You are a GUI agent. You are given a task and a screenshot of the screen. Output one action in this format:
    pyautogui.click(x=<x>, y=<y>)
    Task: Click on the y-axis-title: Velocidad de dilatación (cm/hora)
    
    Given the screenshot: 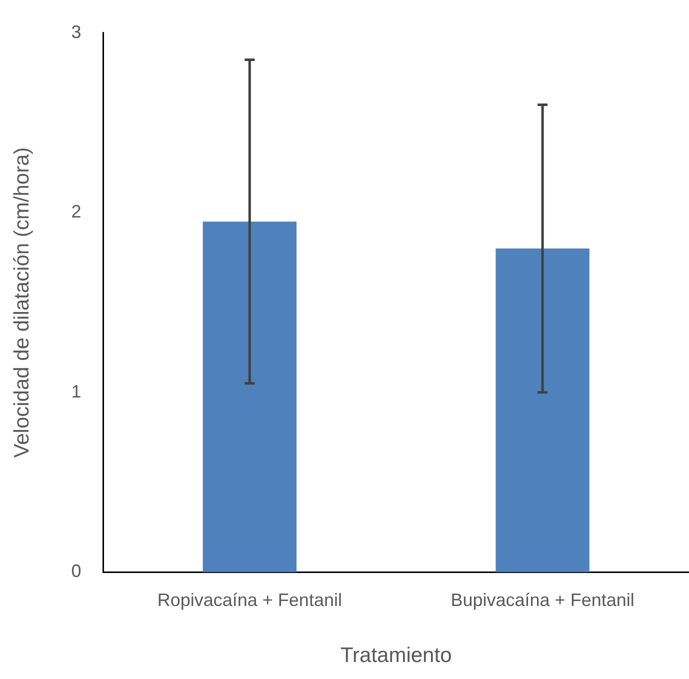 What is the action you would take?
    pyautogui.click(x=22, y=302)
    